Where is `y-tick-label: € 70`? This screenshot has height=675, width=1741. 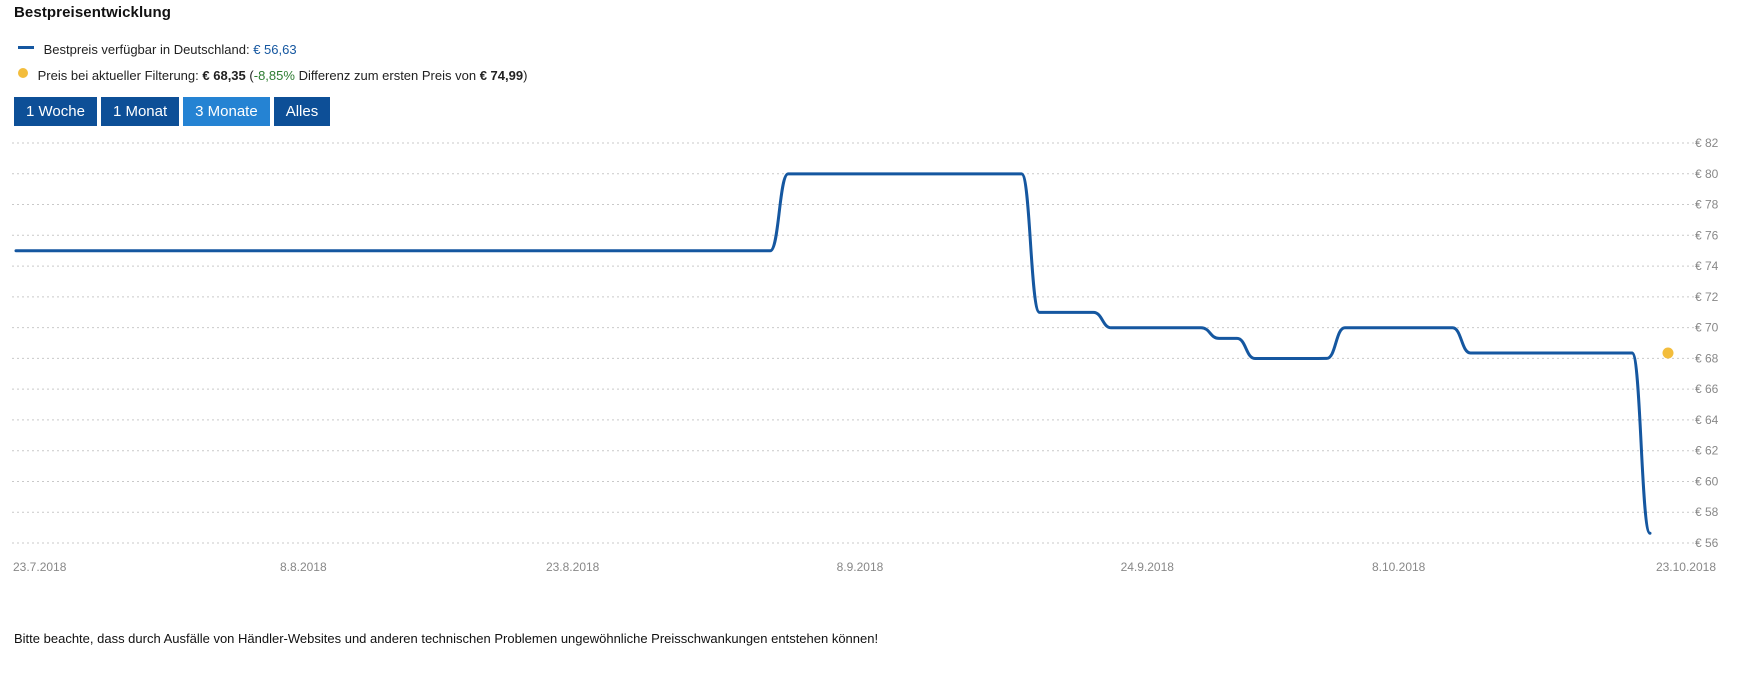 y-tick-label: € 70 is located at coordinates (1707, 328).